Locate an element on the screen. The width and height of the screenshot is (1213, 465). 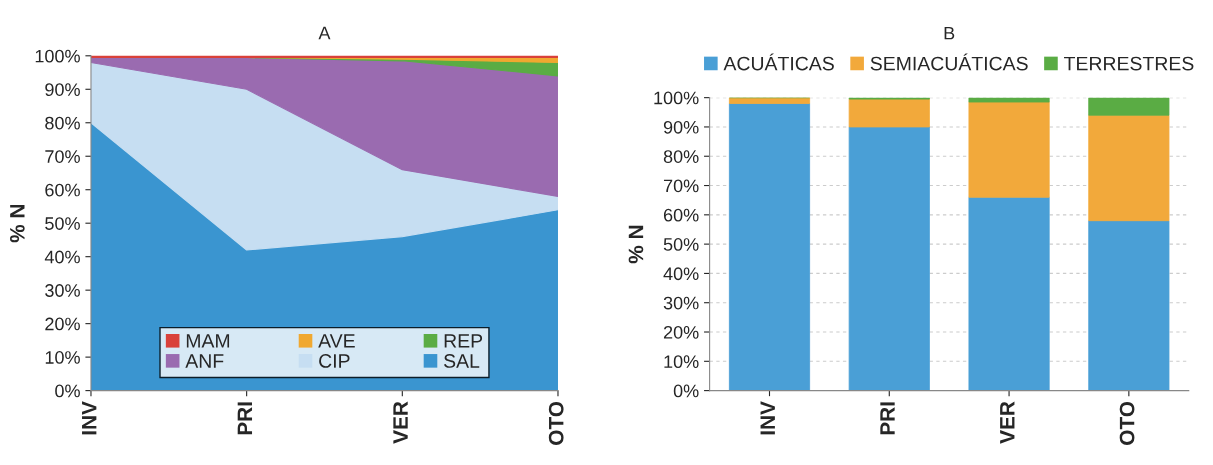
legend-label: CIP is located at coordinates (334, 361).